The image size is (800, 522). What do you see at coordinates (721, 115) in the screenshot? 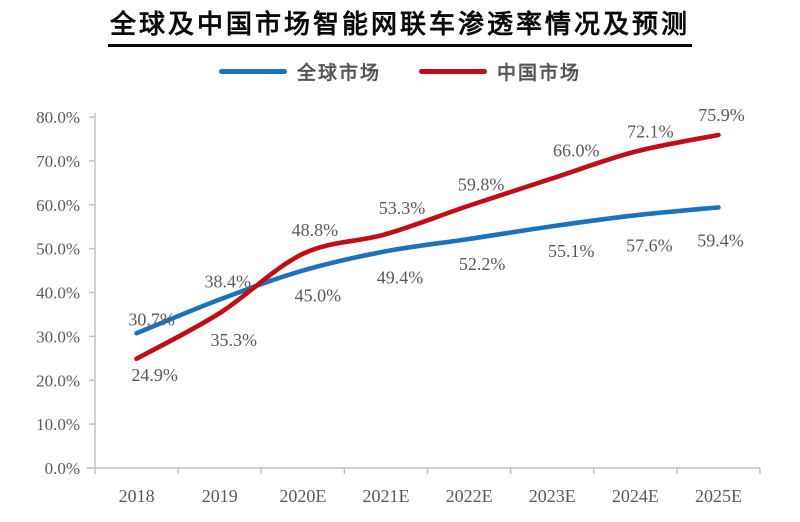
I see `svg-text: 75.9%` at bounding box center [721, 115].